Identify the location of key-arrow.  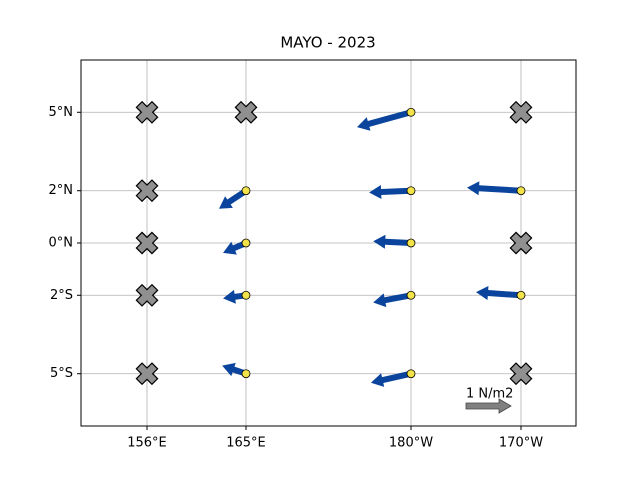
(488, 406).